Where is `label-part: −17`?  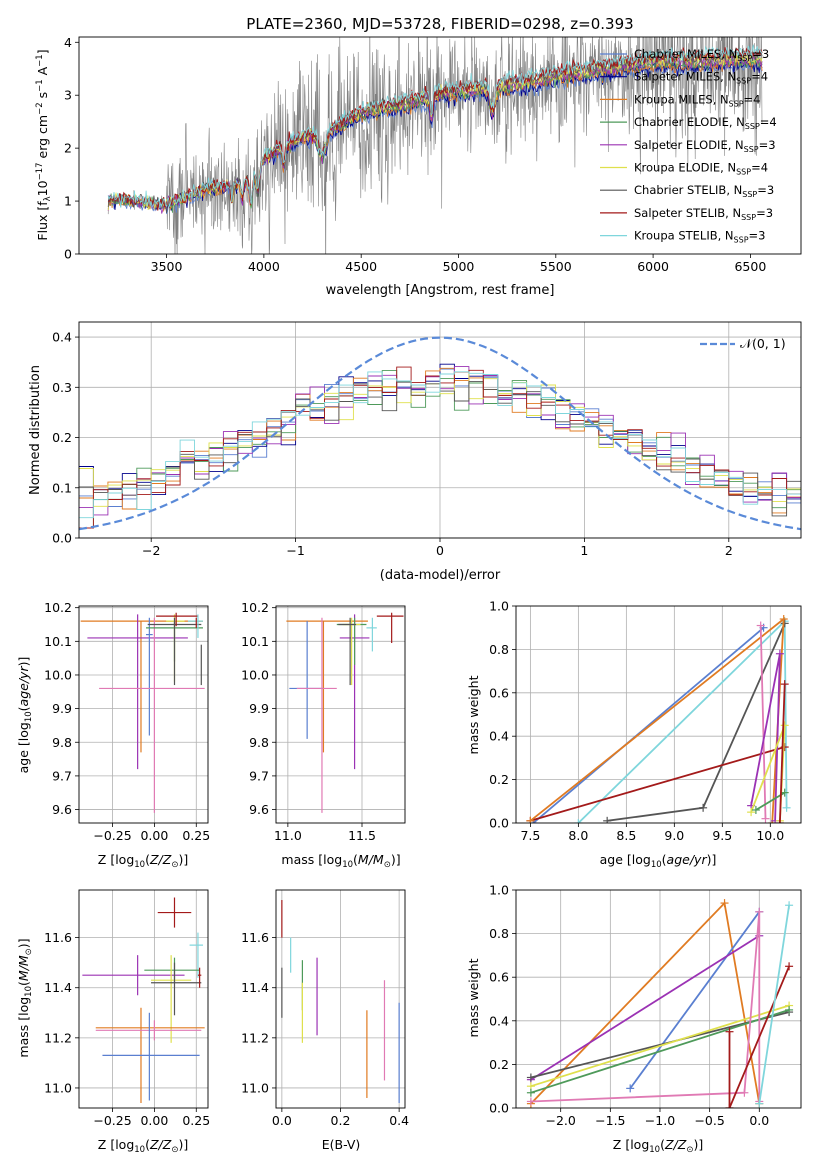 label-part: −17 is located at coordinates (40, 171).